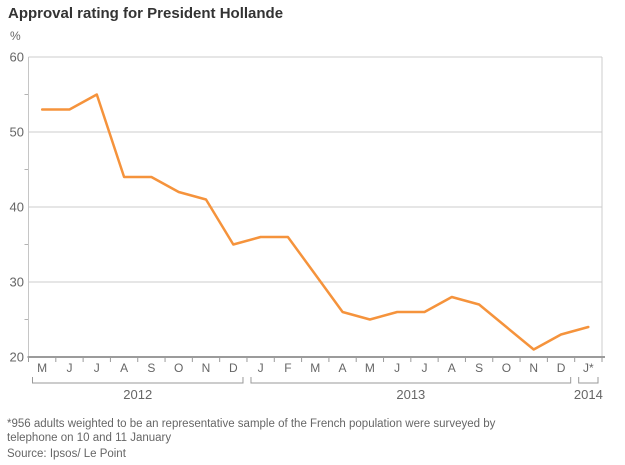  What do you see at coordinates (588, 394) in the screenshot?
I see `year-label: 2014` at bounding box center [588, 394].